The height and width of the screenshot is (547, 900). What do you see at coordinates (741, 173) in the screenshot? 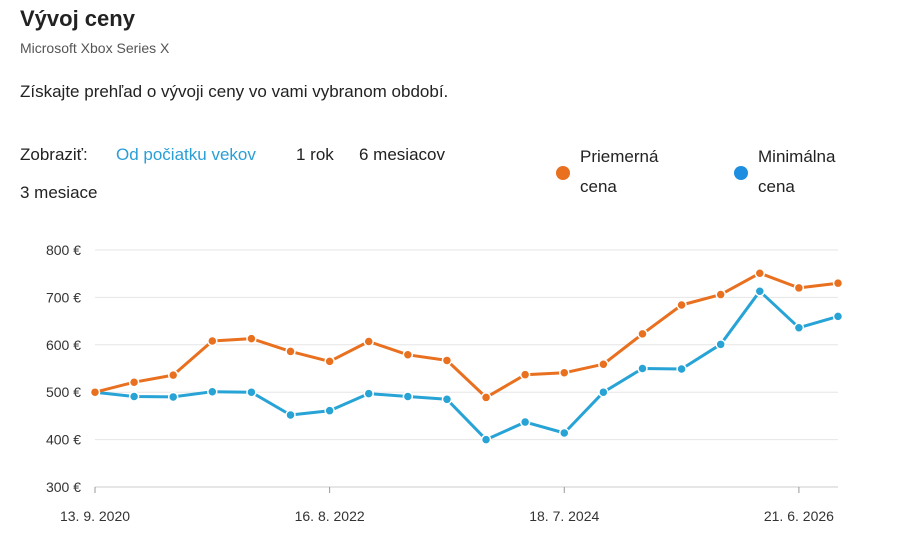
I see `legend-dot-minimum-icon` at bounding box center [741, 173].